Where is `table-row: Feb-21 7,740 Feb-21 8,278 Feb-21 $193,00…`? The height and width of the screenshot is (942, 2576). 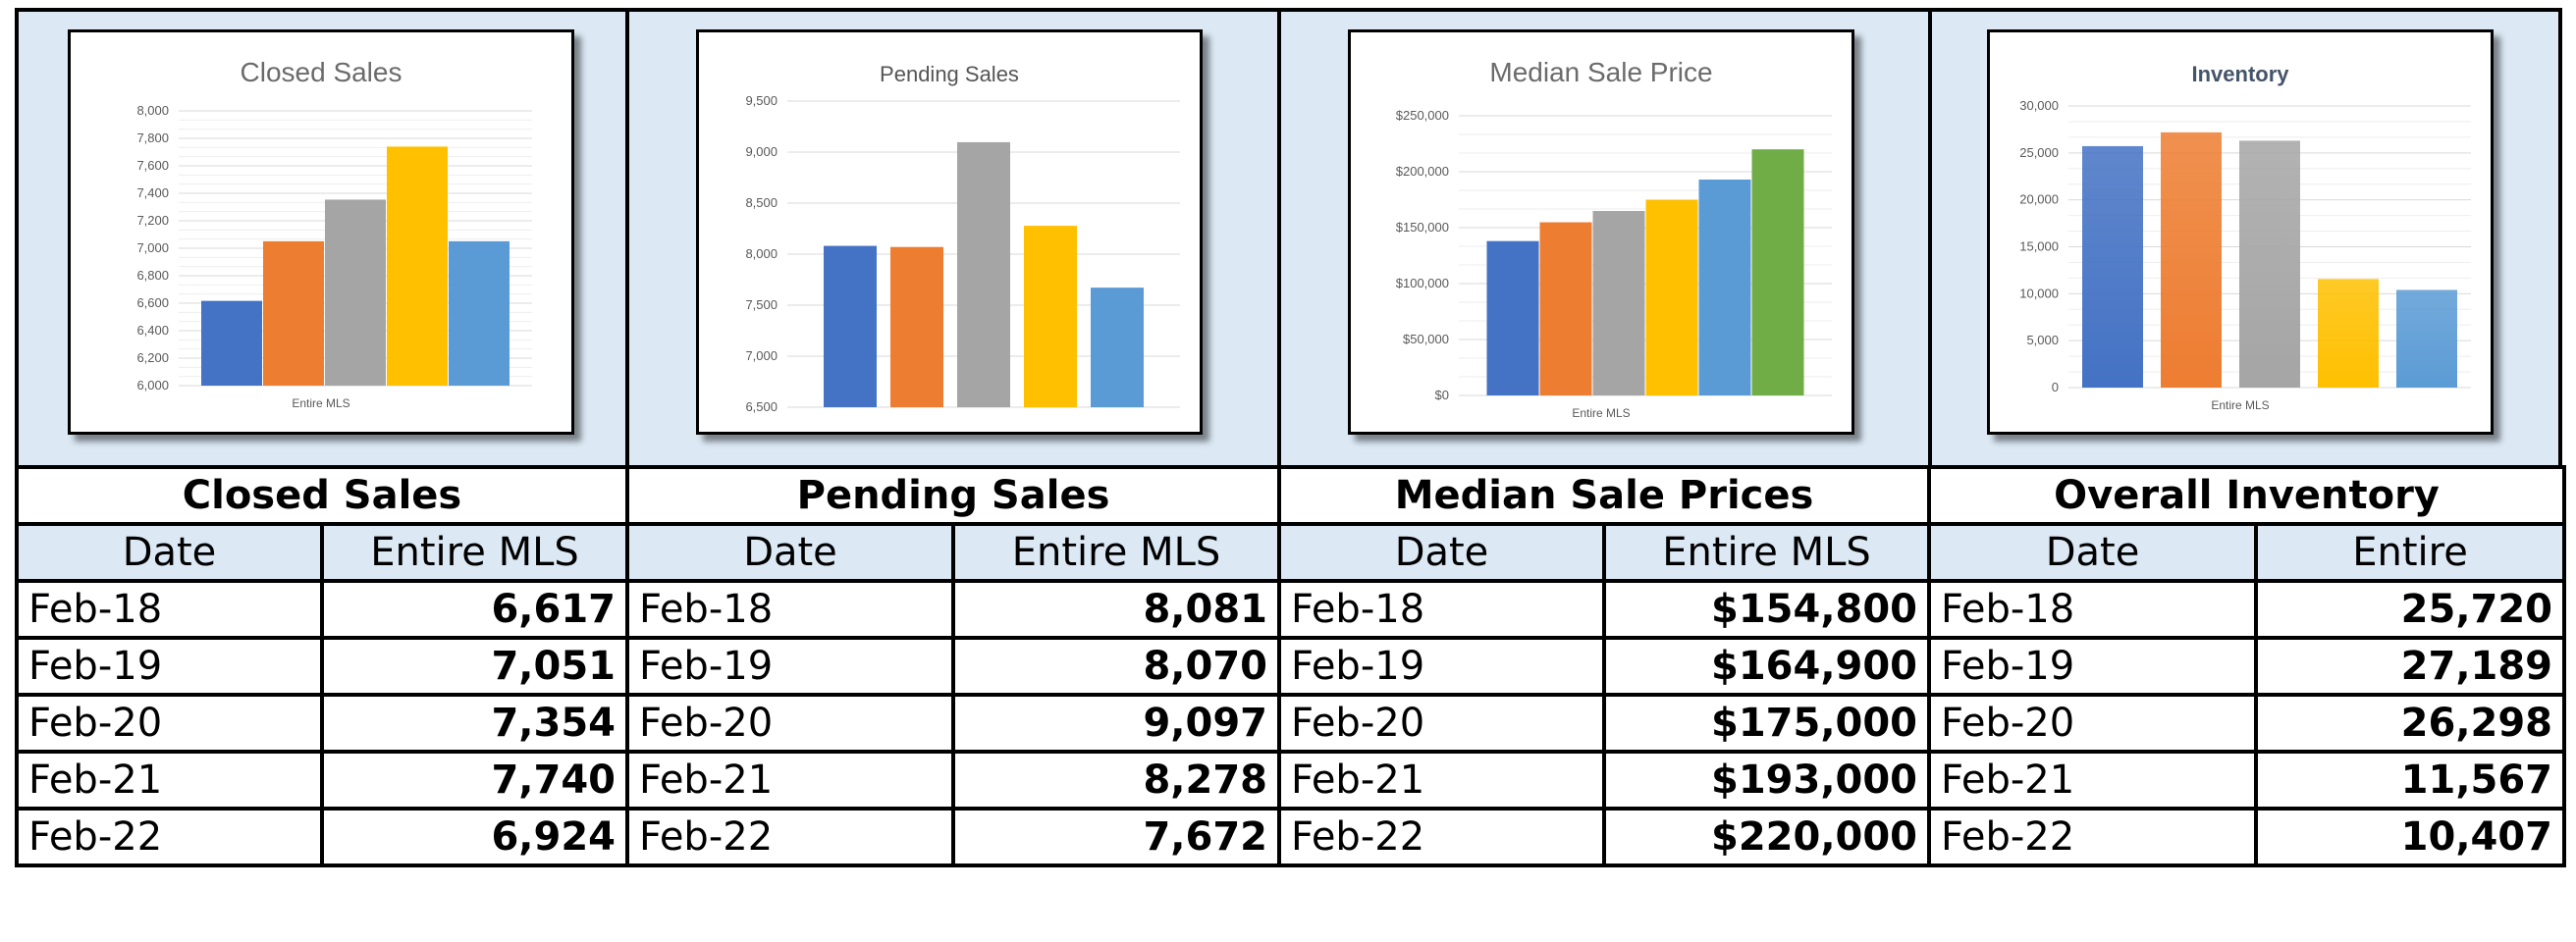 table-row: Feb-21 7,740 Feb-21 8,278 Feb-21 $193,00… is located at coordinates (1291, 780).